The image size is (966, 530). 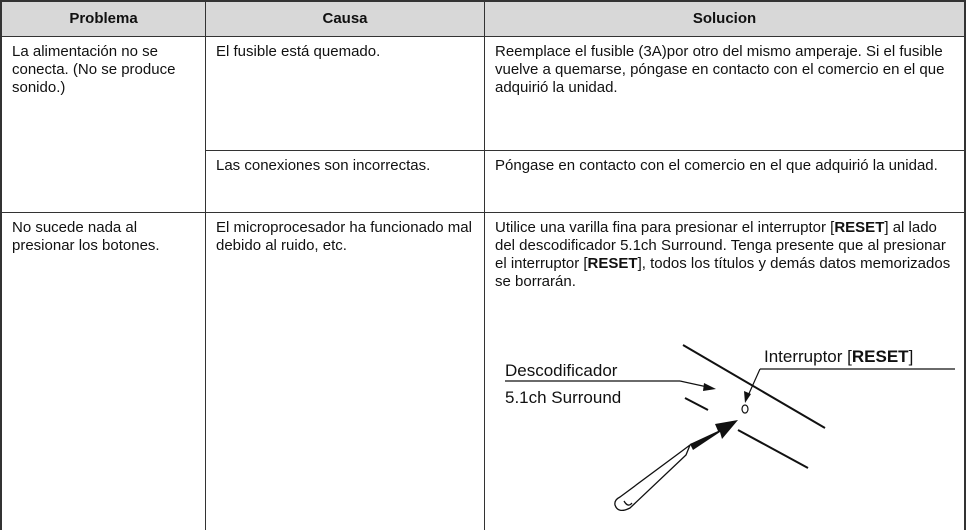 I want to click on label-text: ], so click(x=911, y=356).